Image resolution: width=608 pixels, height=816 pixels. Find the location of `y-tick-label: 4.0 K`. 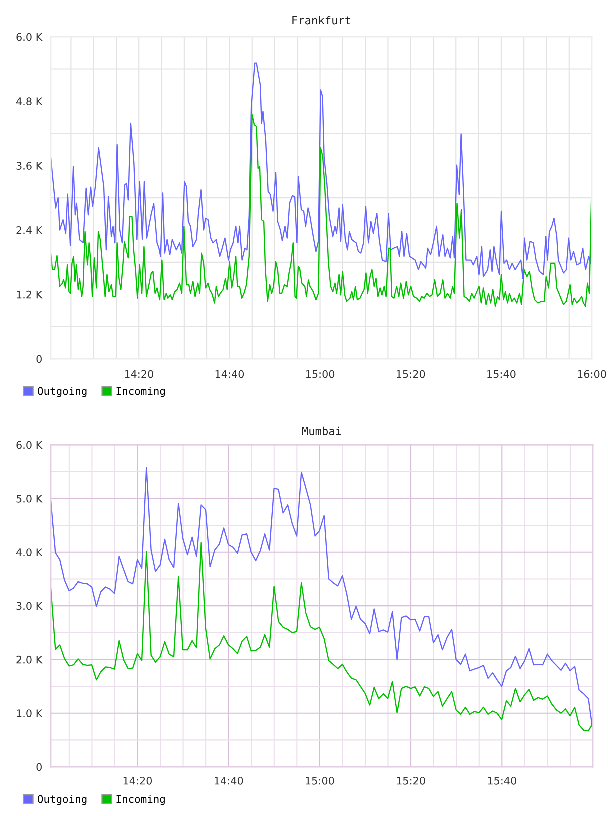

y-tick-label: 4.0 K is located at coordinates (29, 552).